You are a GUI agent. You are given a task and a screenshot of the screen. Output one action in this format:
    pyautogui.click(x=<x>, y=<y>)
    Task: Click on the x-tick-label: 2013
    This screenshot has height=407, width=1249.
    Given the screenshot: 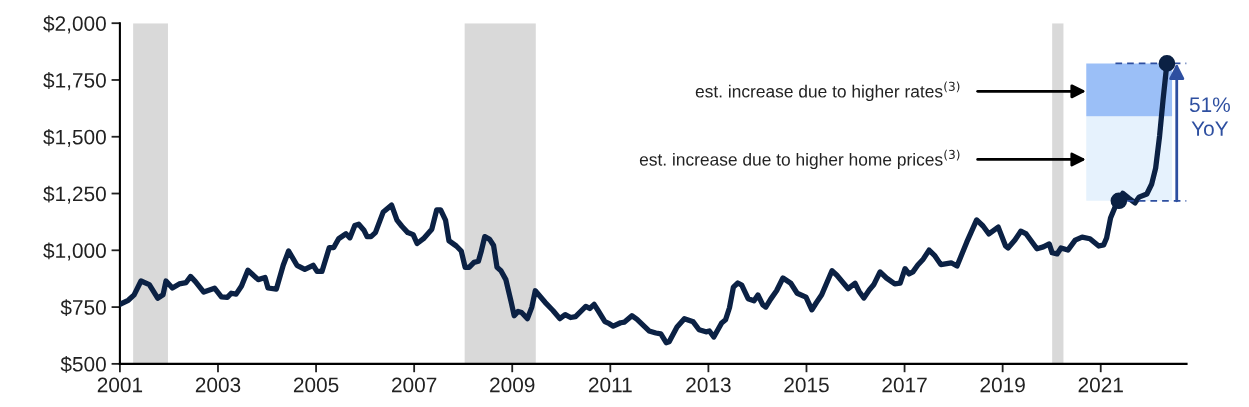 What is the action you would take?
    pyautogui.click(x=708, y=385)
    